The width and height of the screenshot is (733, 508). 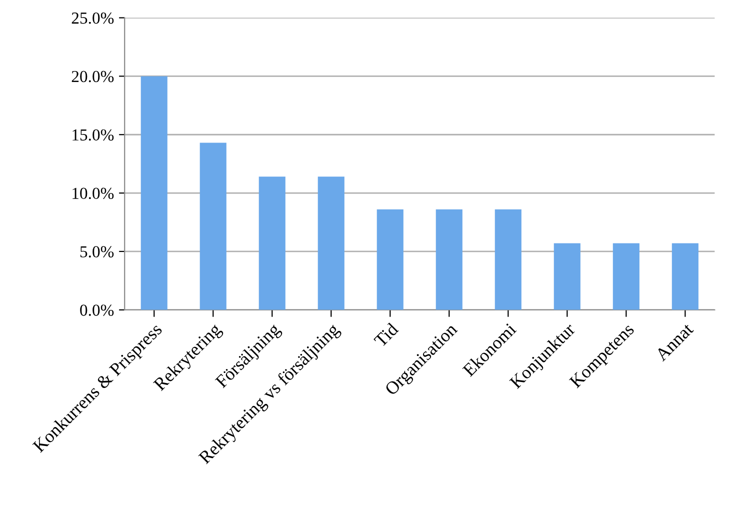 I want to click on y-tick-label: 15.0%, so click(x=93, y=135).